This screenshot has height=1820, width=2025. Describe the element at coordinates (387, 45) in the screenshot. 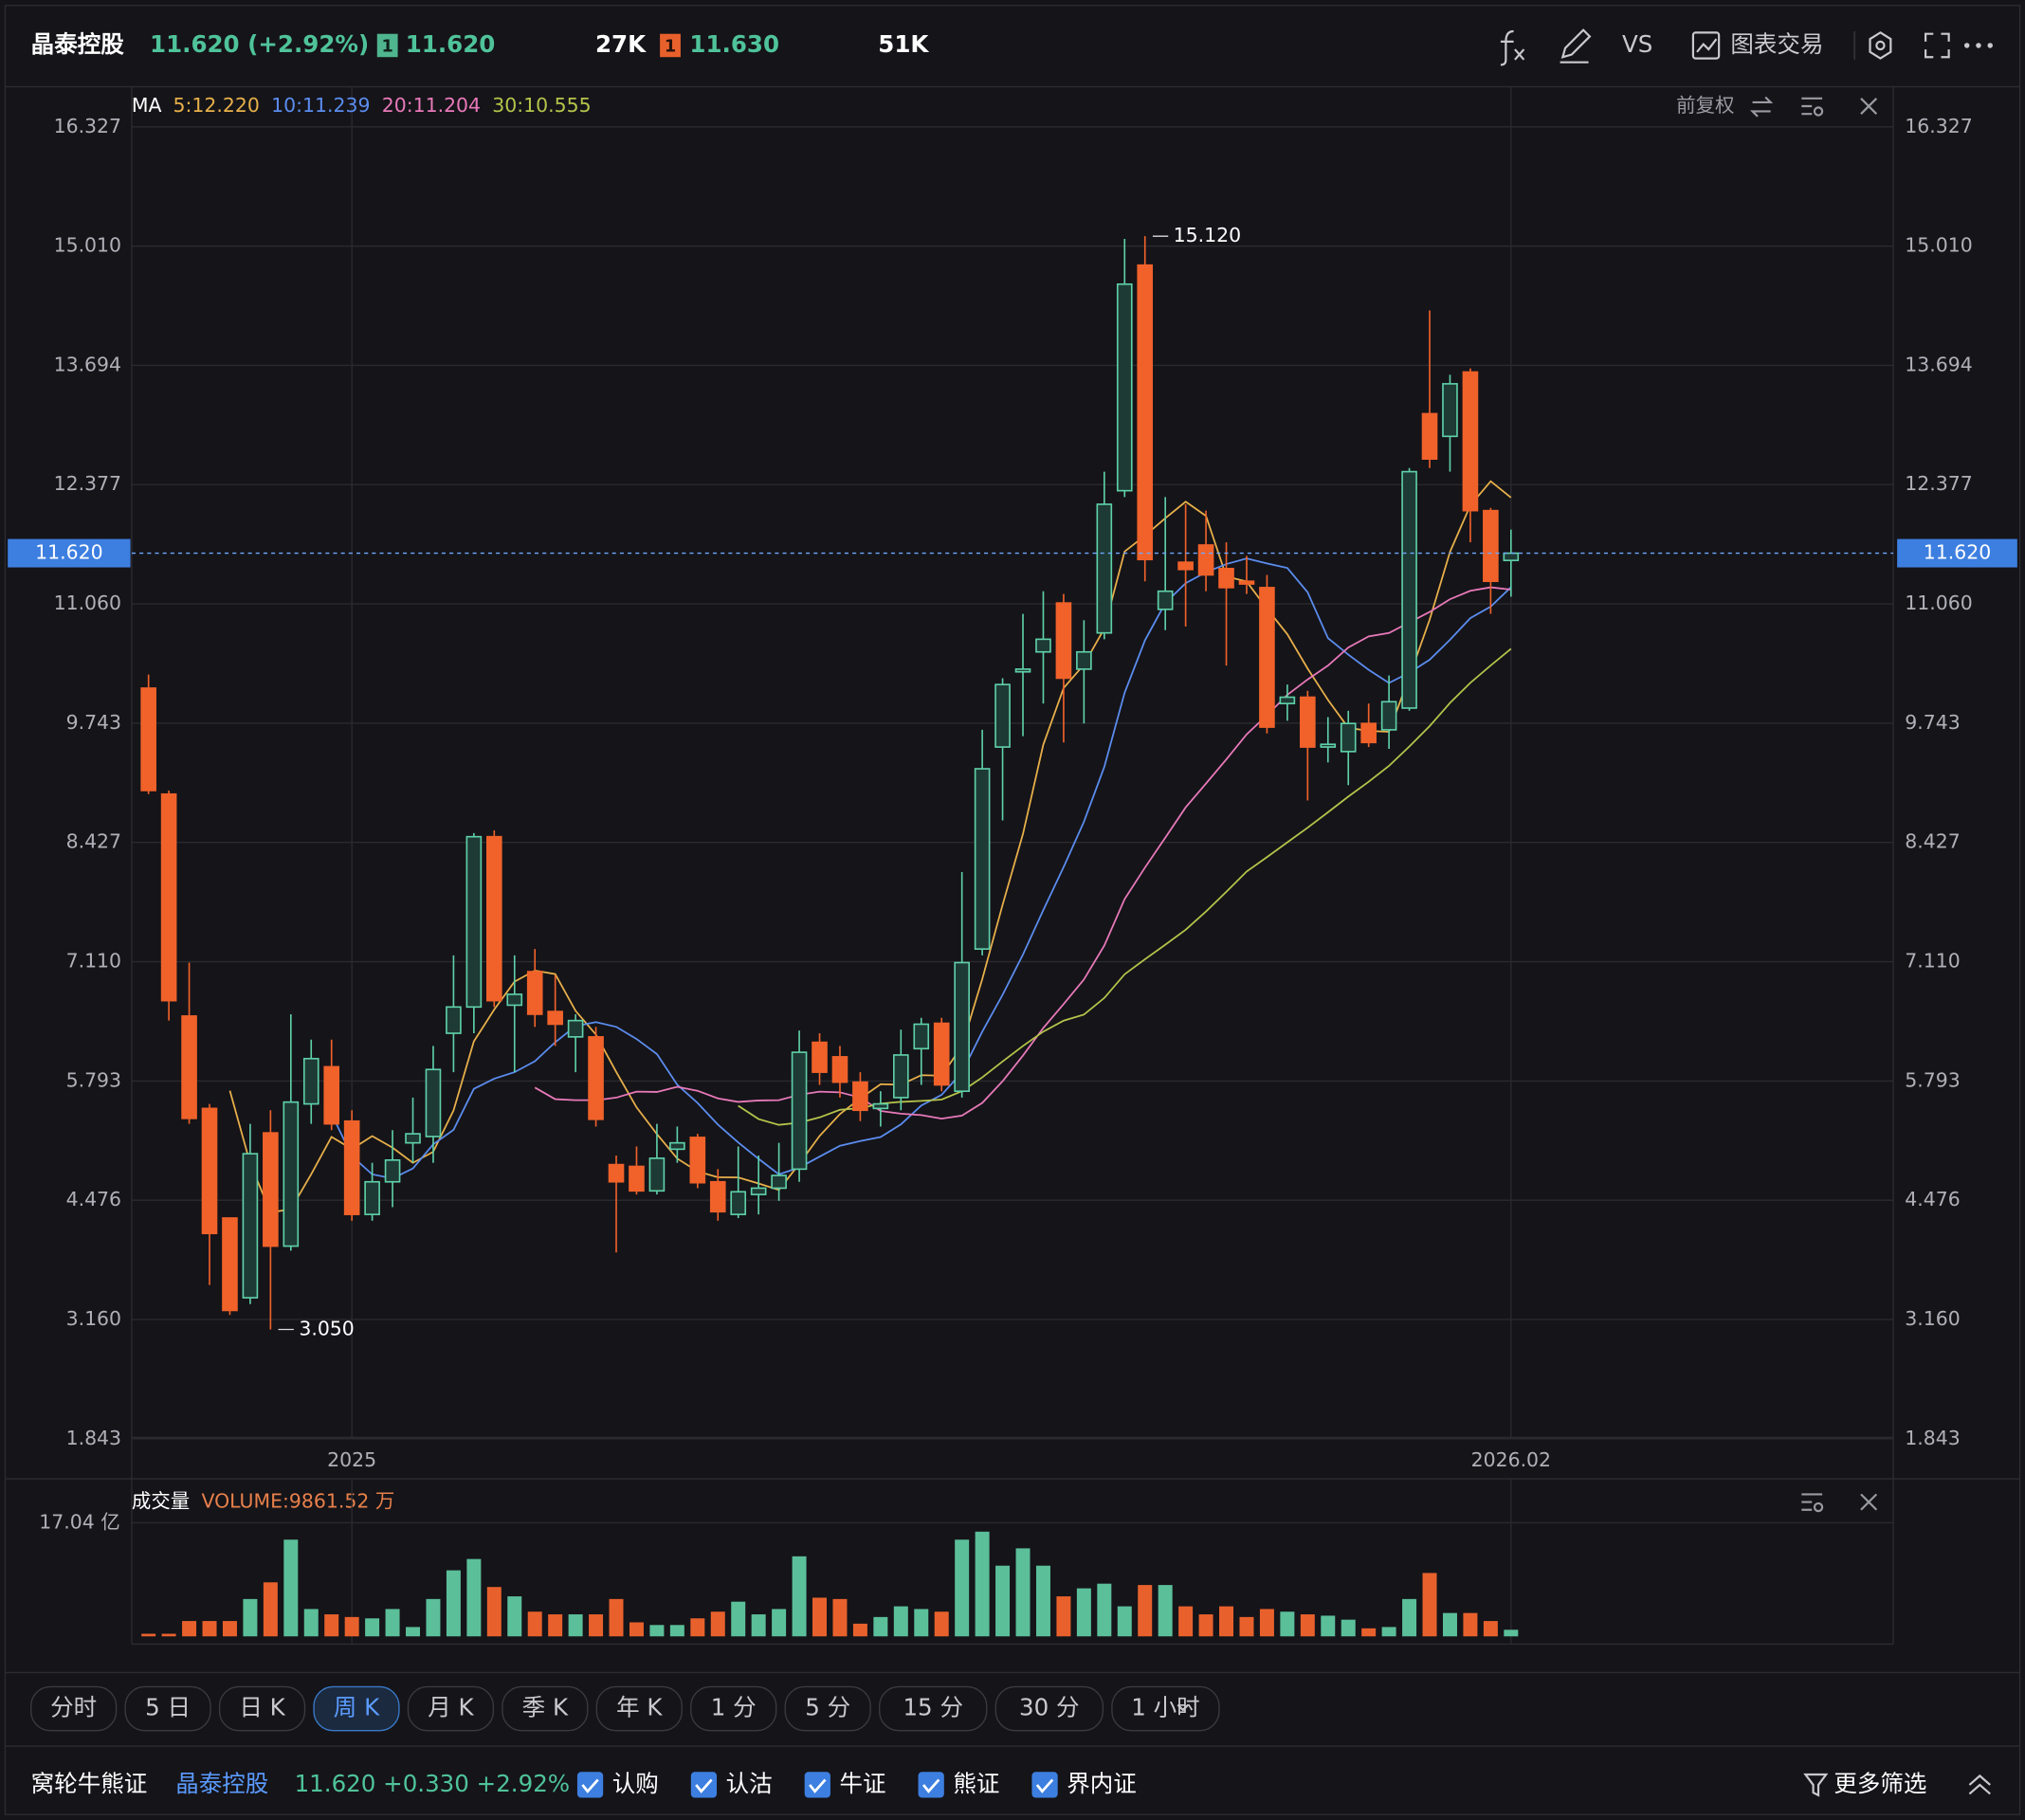

I see `bid-badge` at that location.